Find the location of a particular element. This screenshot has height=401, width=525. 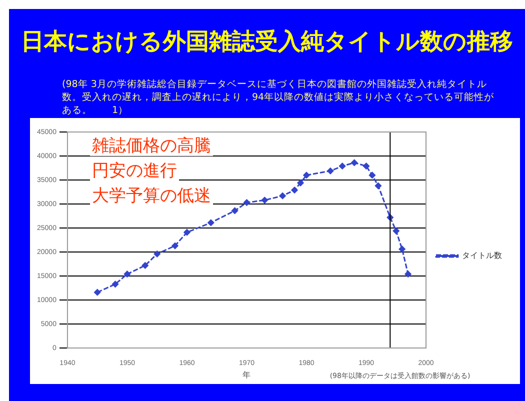

chart-subtitle: (98年 3月の学術雑誌総合目録データベースに基づく日本の図書館の外国雑誌受入れ純タイトル数。受入れの遅れ，調査上の遅れにより，94年以降の数値は実際より小さくなっている可能性がある。 1） is located at coordinates (279, 97).